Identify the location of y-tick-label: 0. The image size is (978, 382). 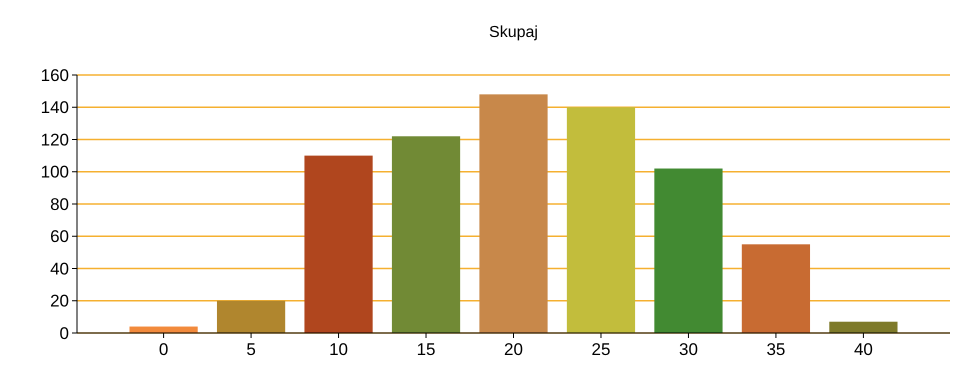
(64, 333).